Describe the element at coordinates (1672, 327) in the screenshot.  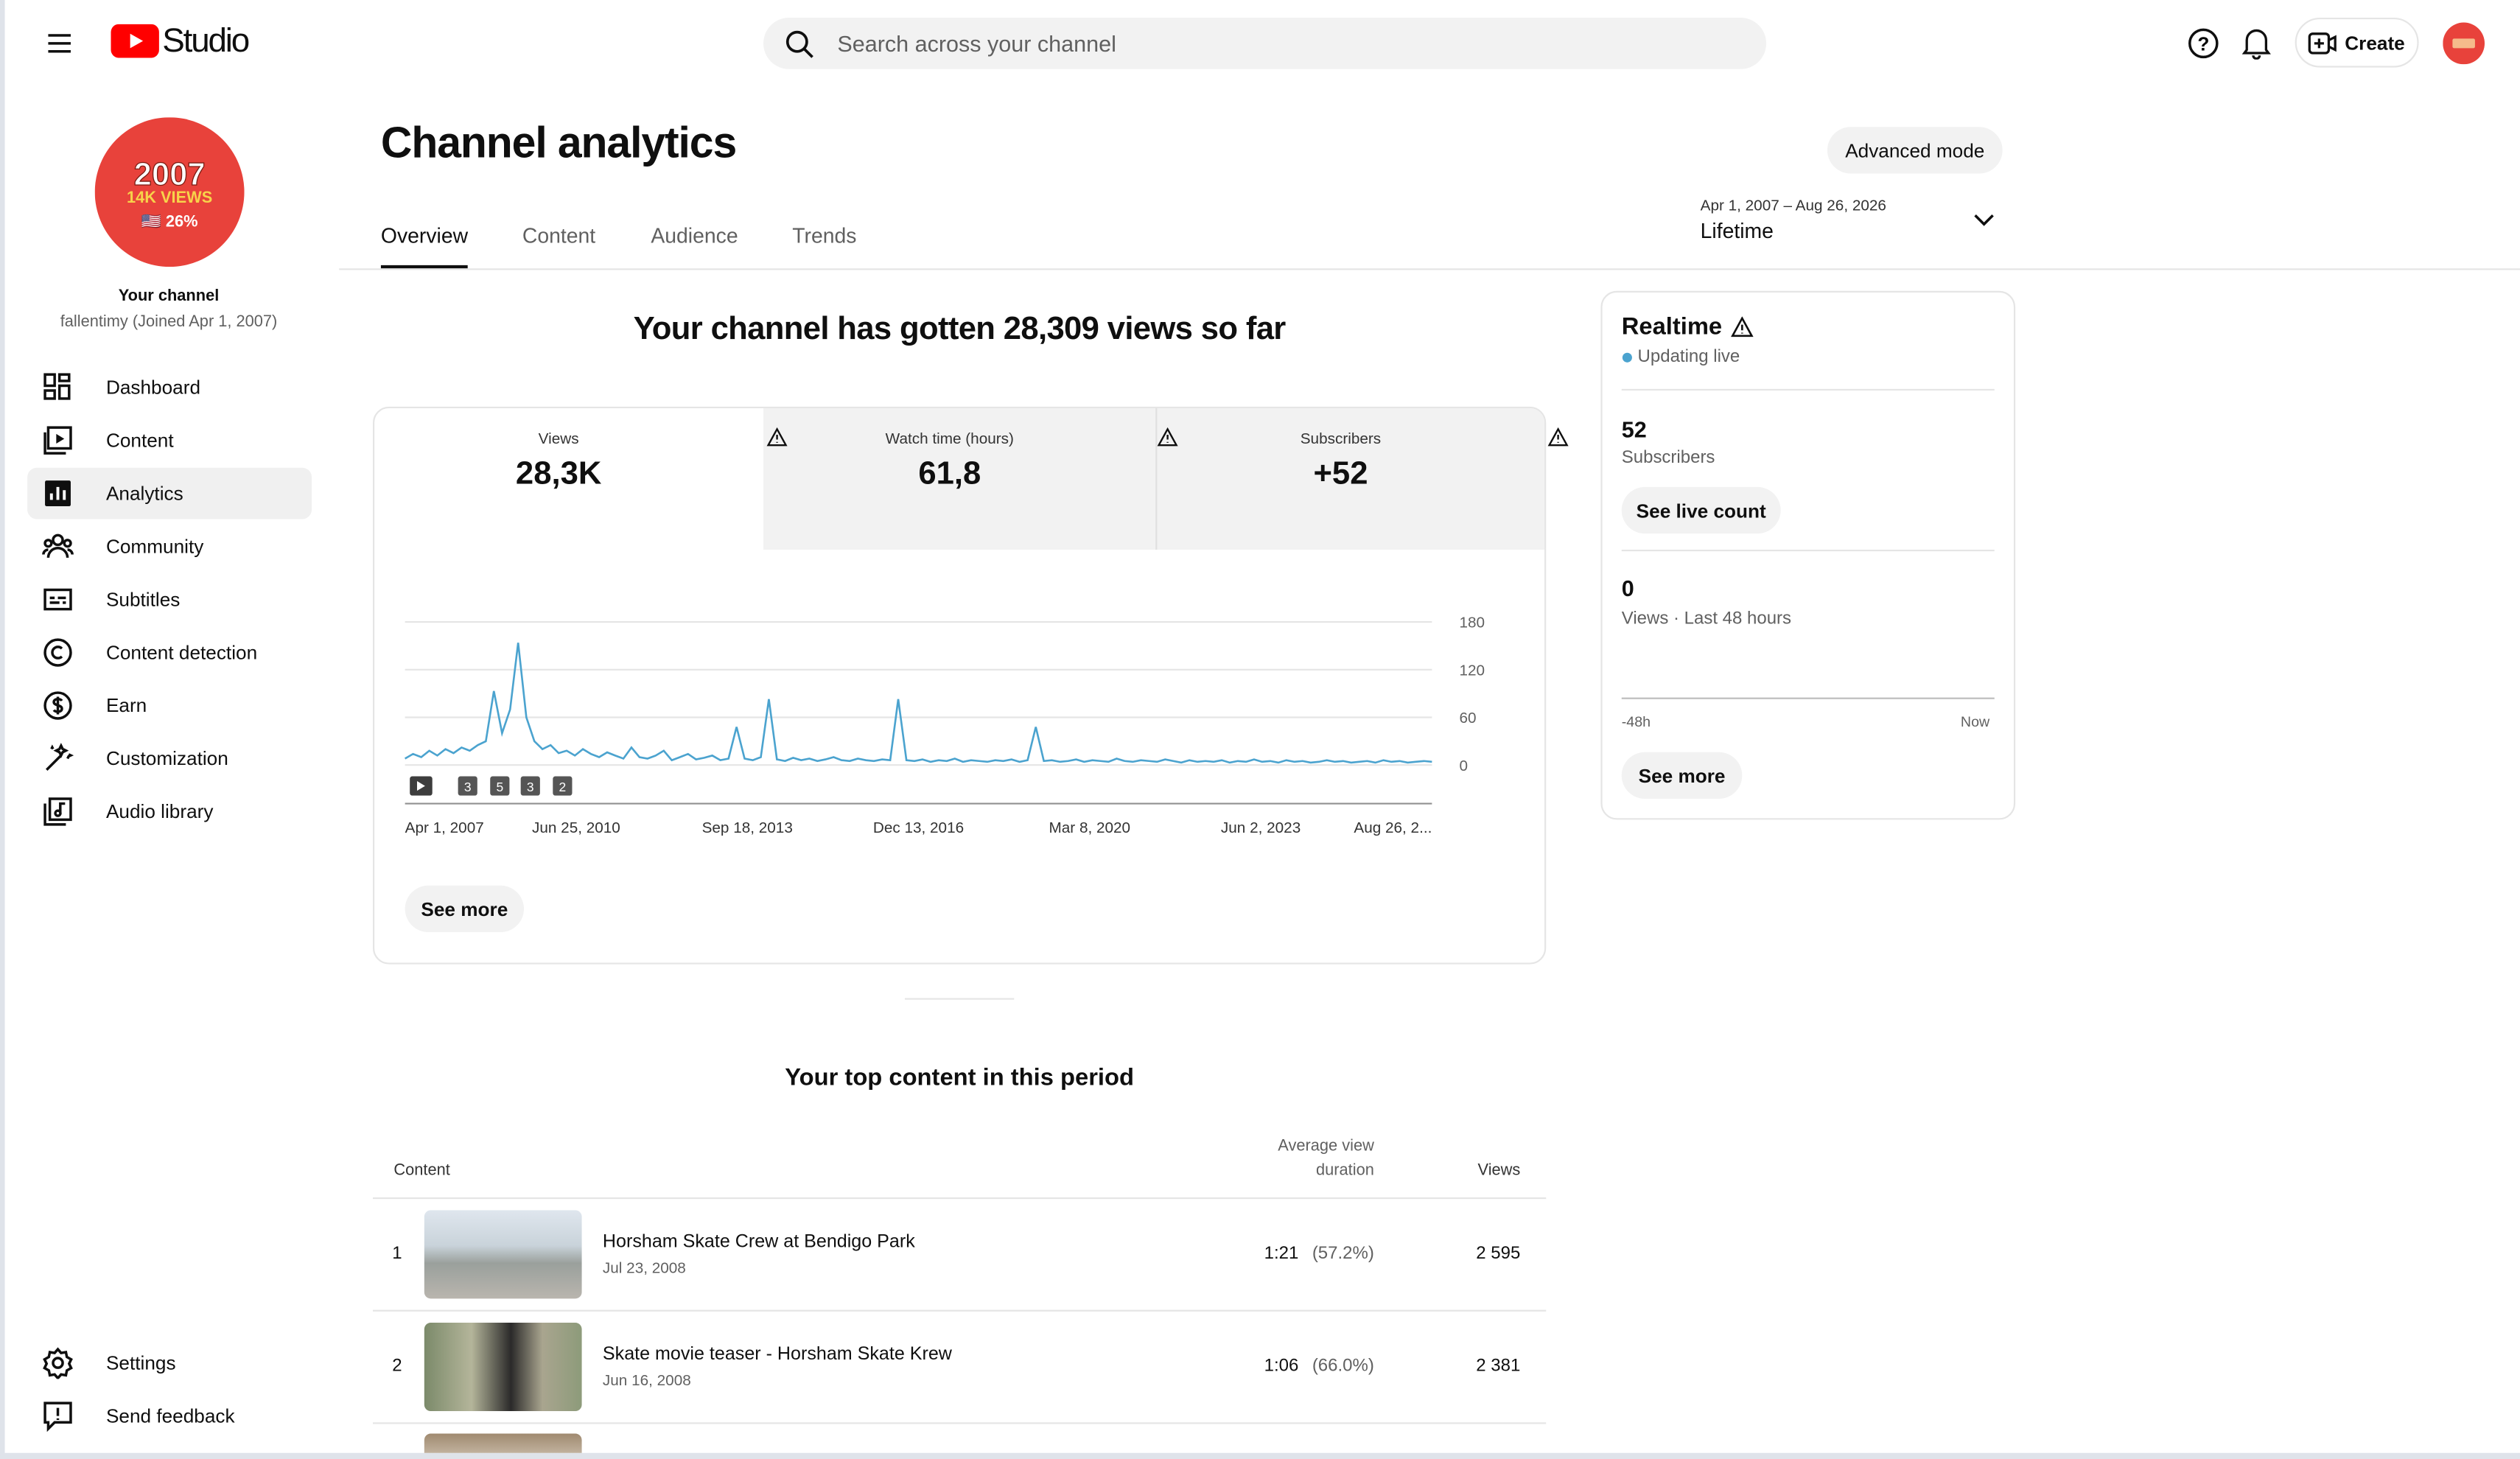
I see `realtime-title: Realtime` at that location.